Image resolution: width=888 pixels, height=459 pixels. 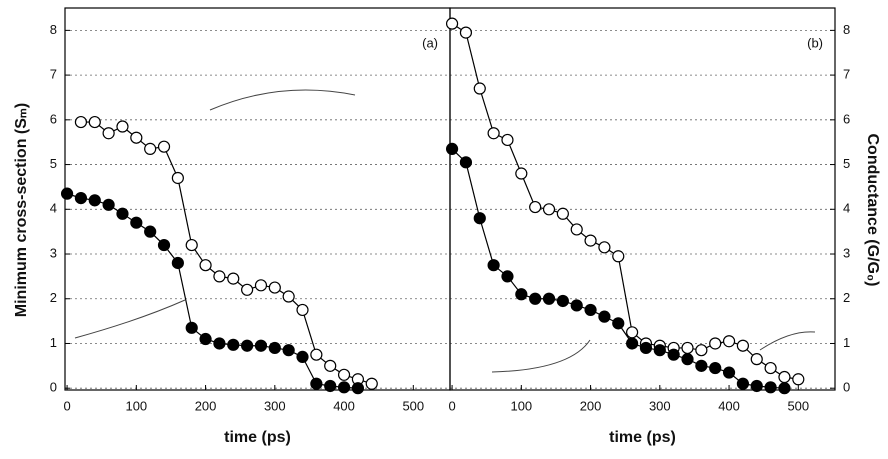 What do you see at coordinates (591, 405) in the screenshot?
I see `x-tick-label: 200` at bounding box center [591, 405].